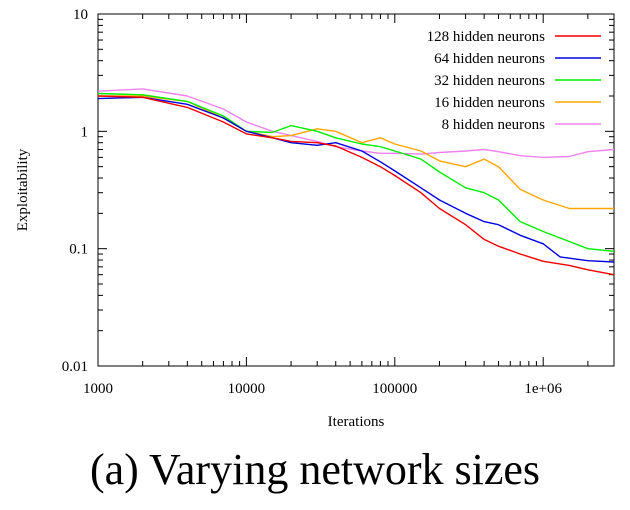 This screenshot has height=510, width=630. I want to click on y-tick-label: 0.01, so click(75, 367).